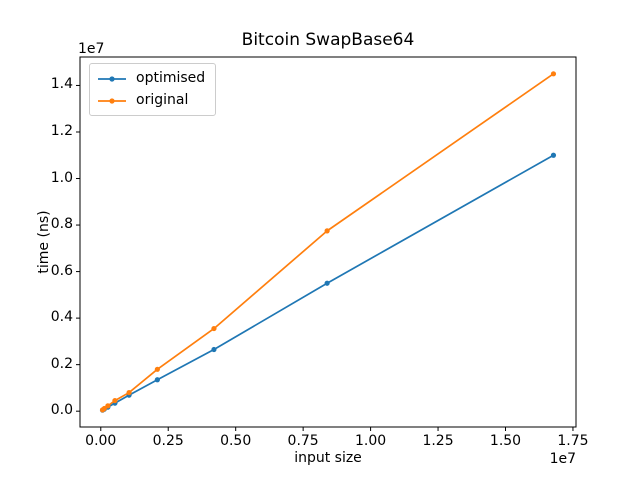 The height and width of the screenshot is (480, 640). What do you see at coordinates (61, 270) in the screenshot?
I see `y-tick-label: 0.6` at bounding box center [61, 270].